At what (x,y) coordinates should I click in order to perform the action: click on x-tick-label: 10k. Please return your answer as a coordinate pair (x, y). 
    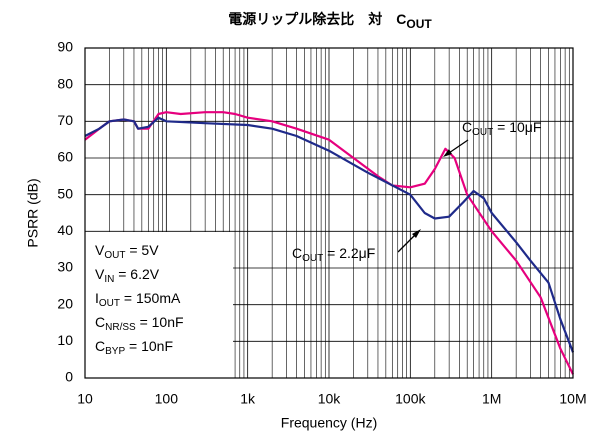
    Looking at the image, I should click on (330, 399).